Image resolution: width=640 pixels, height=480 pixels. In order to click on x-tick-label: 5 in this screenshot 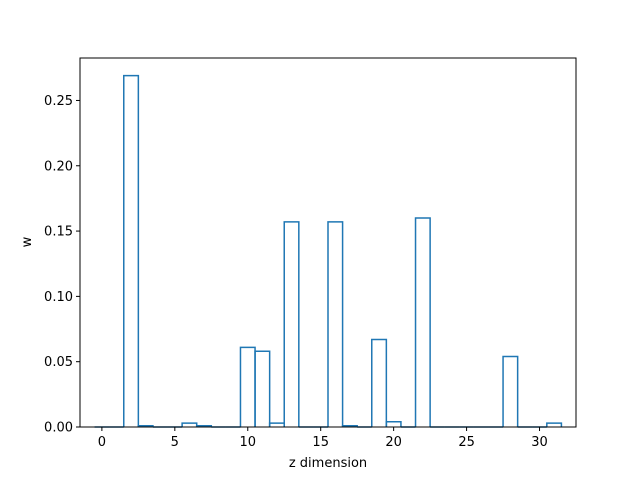, I will do `click(175, 442)`.